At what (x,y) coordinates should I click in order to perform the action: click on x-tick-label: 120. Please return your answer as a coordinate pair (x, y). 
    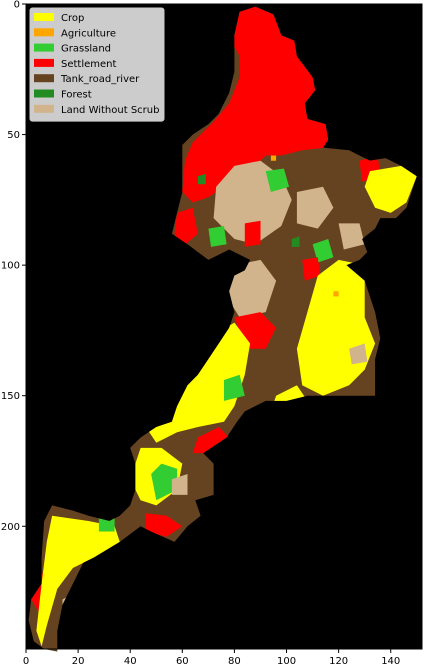
    Looking at the image, I should click on (338, 661).